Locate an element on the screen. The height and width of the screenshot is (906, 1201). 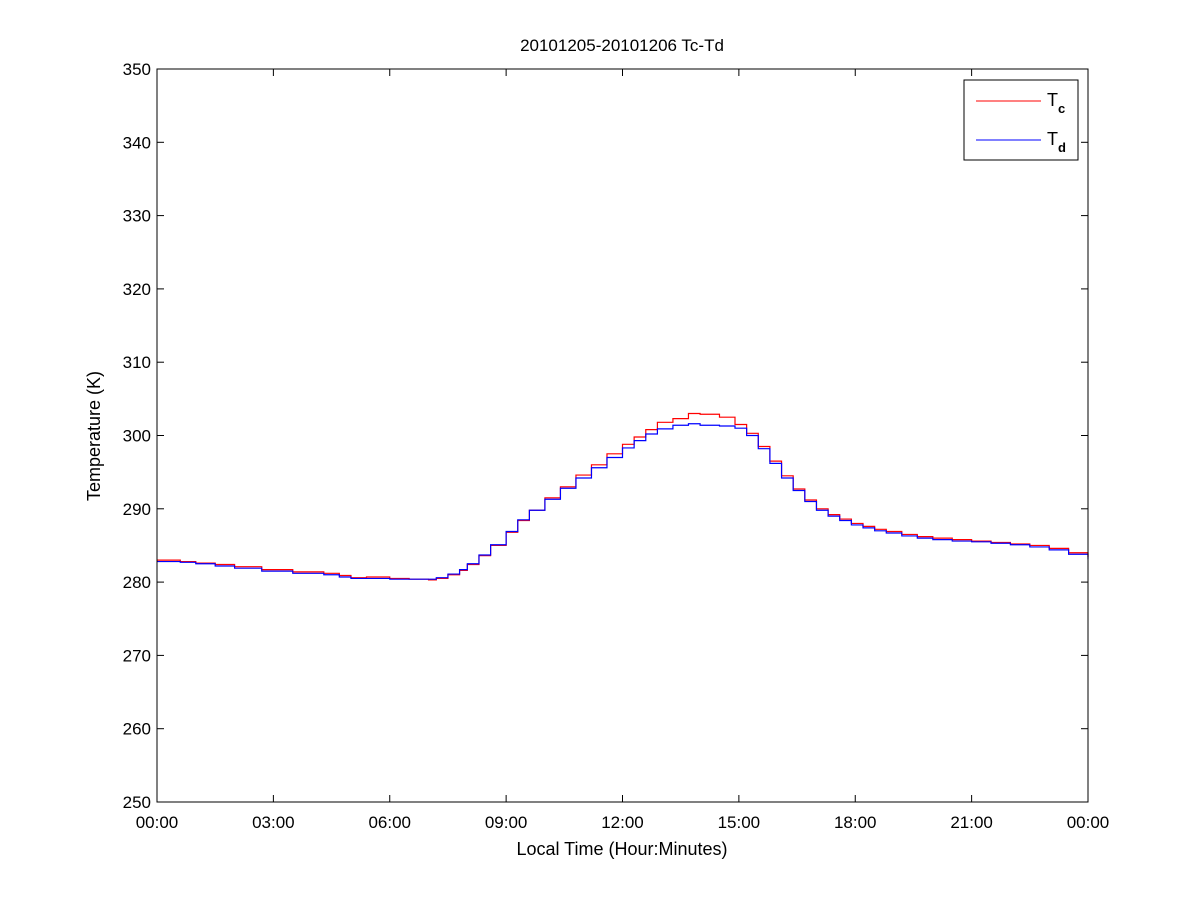
x-tick-label: 09:00 is located at coordinates (506, 822).